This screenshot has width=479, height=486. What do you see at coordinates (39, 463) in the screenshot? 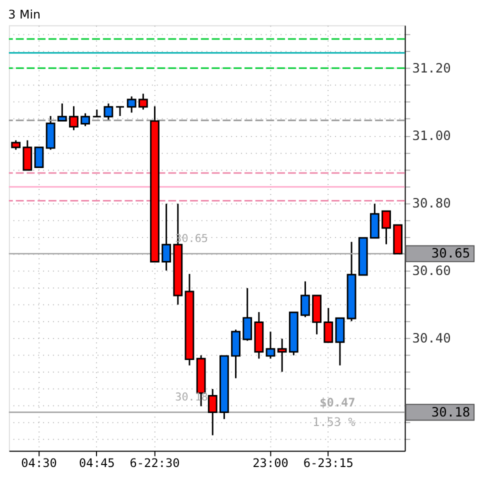
I see `x-tick-label: 04:30` at bounding box center [39, 463].